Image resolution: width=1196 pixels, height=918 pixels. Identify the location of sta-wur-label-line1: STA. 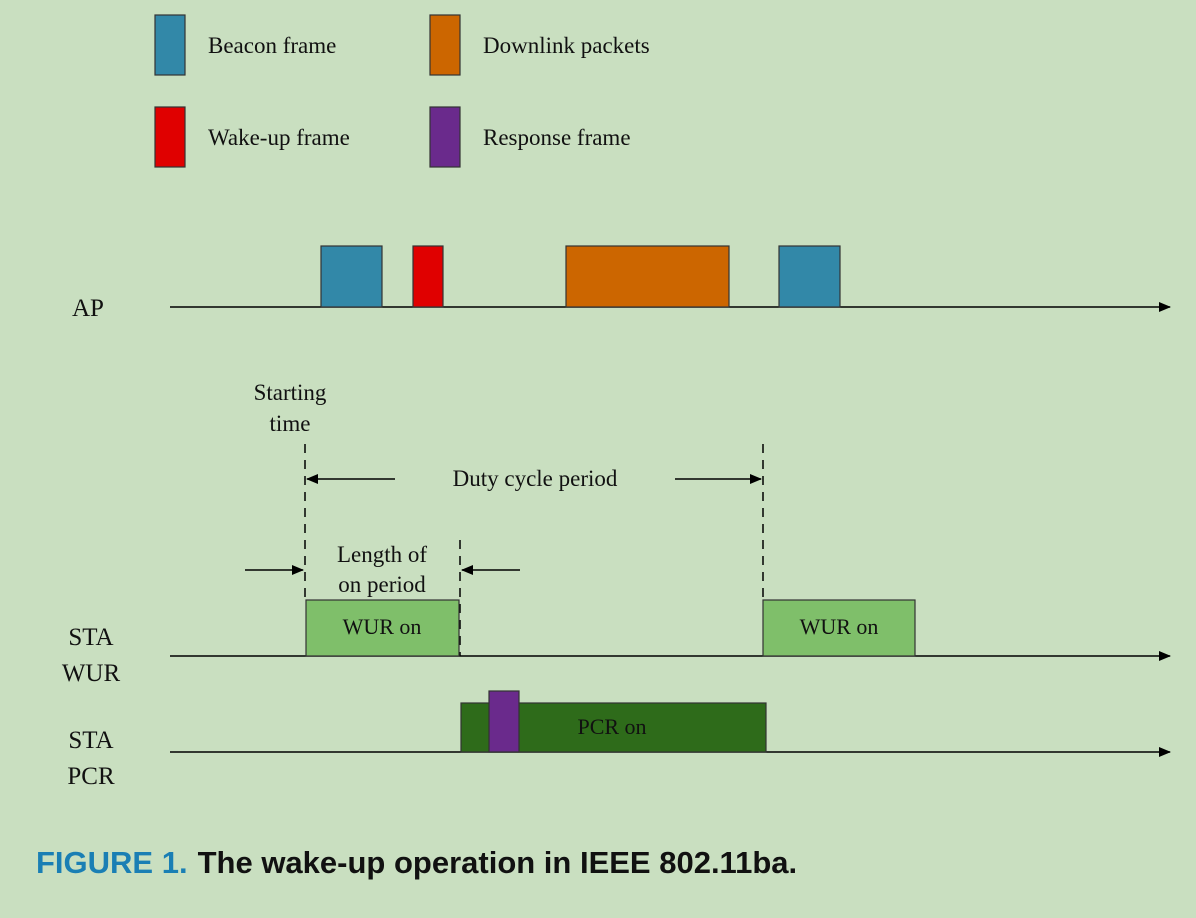
(90, 637).